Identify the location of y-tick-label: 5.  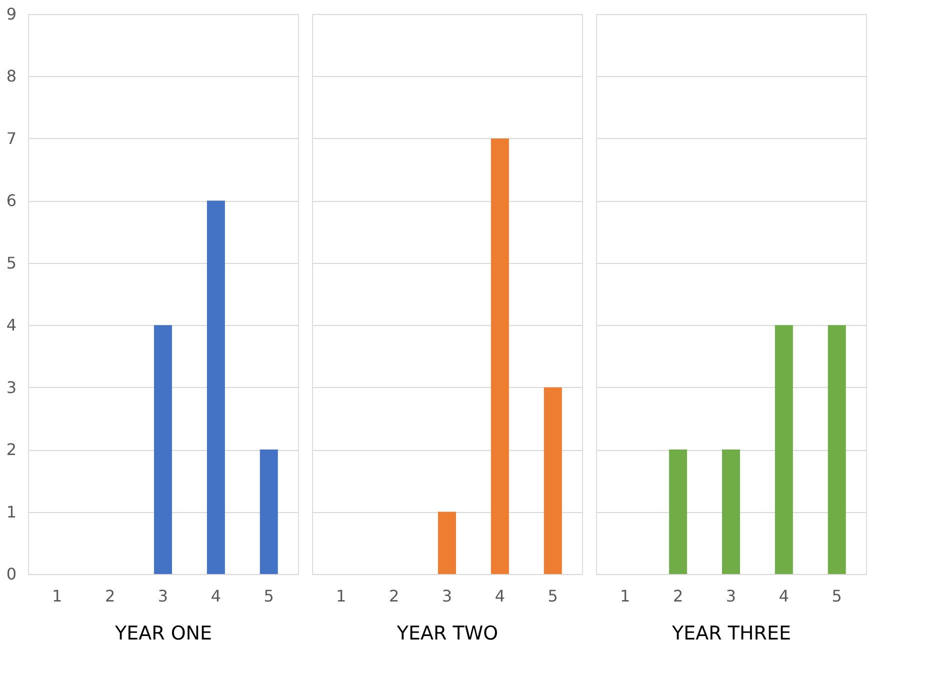
(11, 262).